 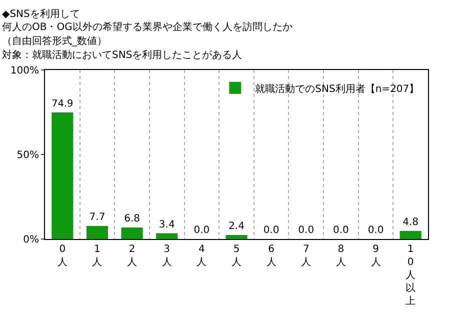 I want to click on y-tick-label: 100%, so click(x=24, y=71).